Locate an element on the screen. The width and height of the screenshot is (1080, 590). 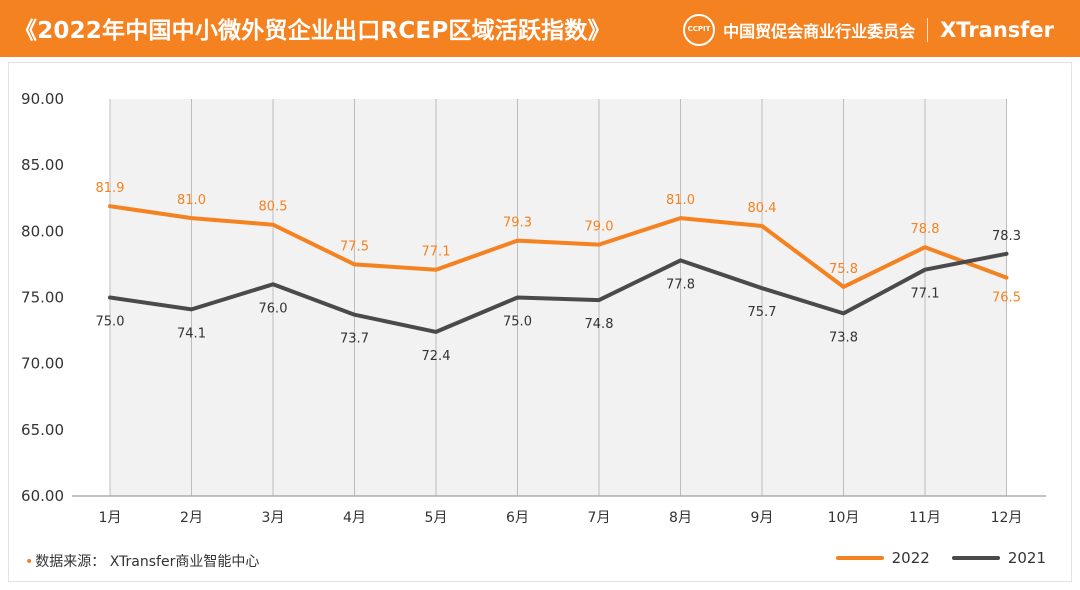
data-label-2021: 75.7 is located at coordinates (762, 312).